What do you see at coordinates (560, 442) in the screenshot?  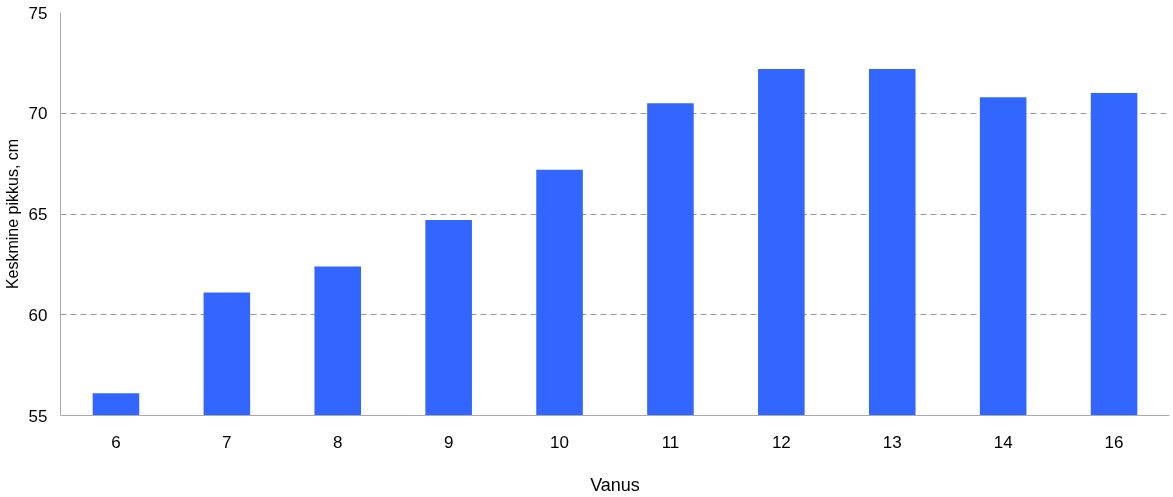 I see `x-tick-label: 10` at bounding box center [560, 442].